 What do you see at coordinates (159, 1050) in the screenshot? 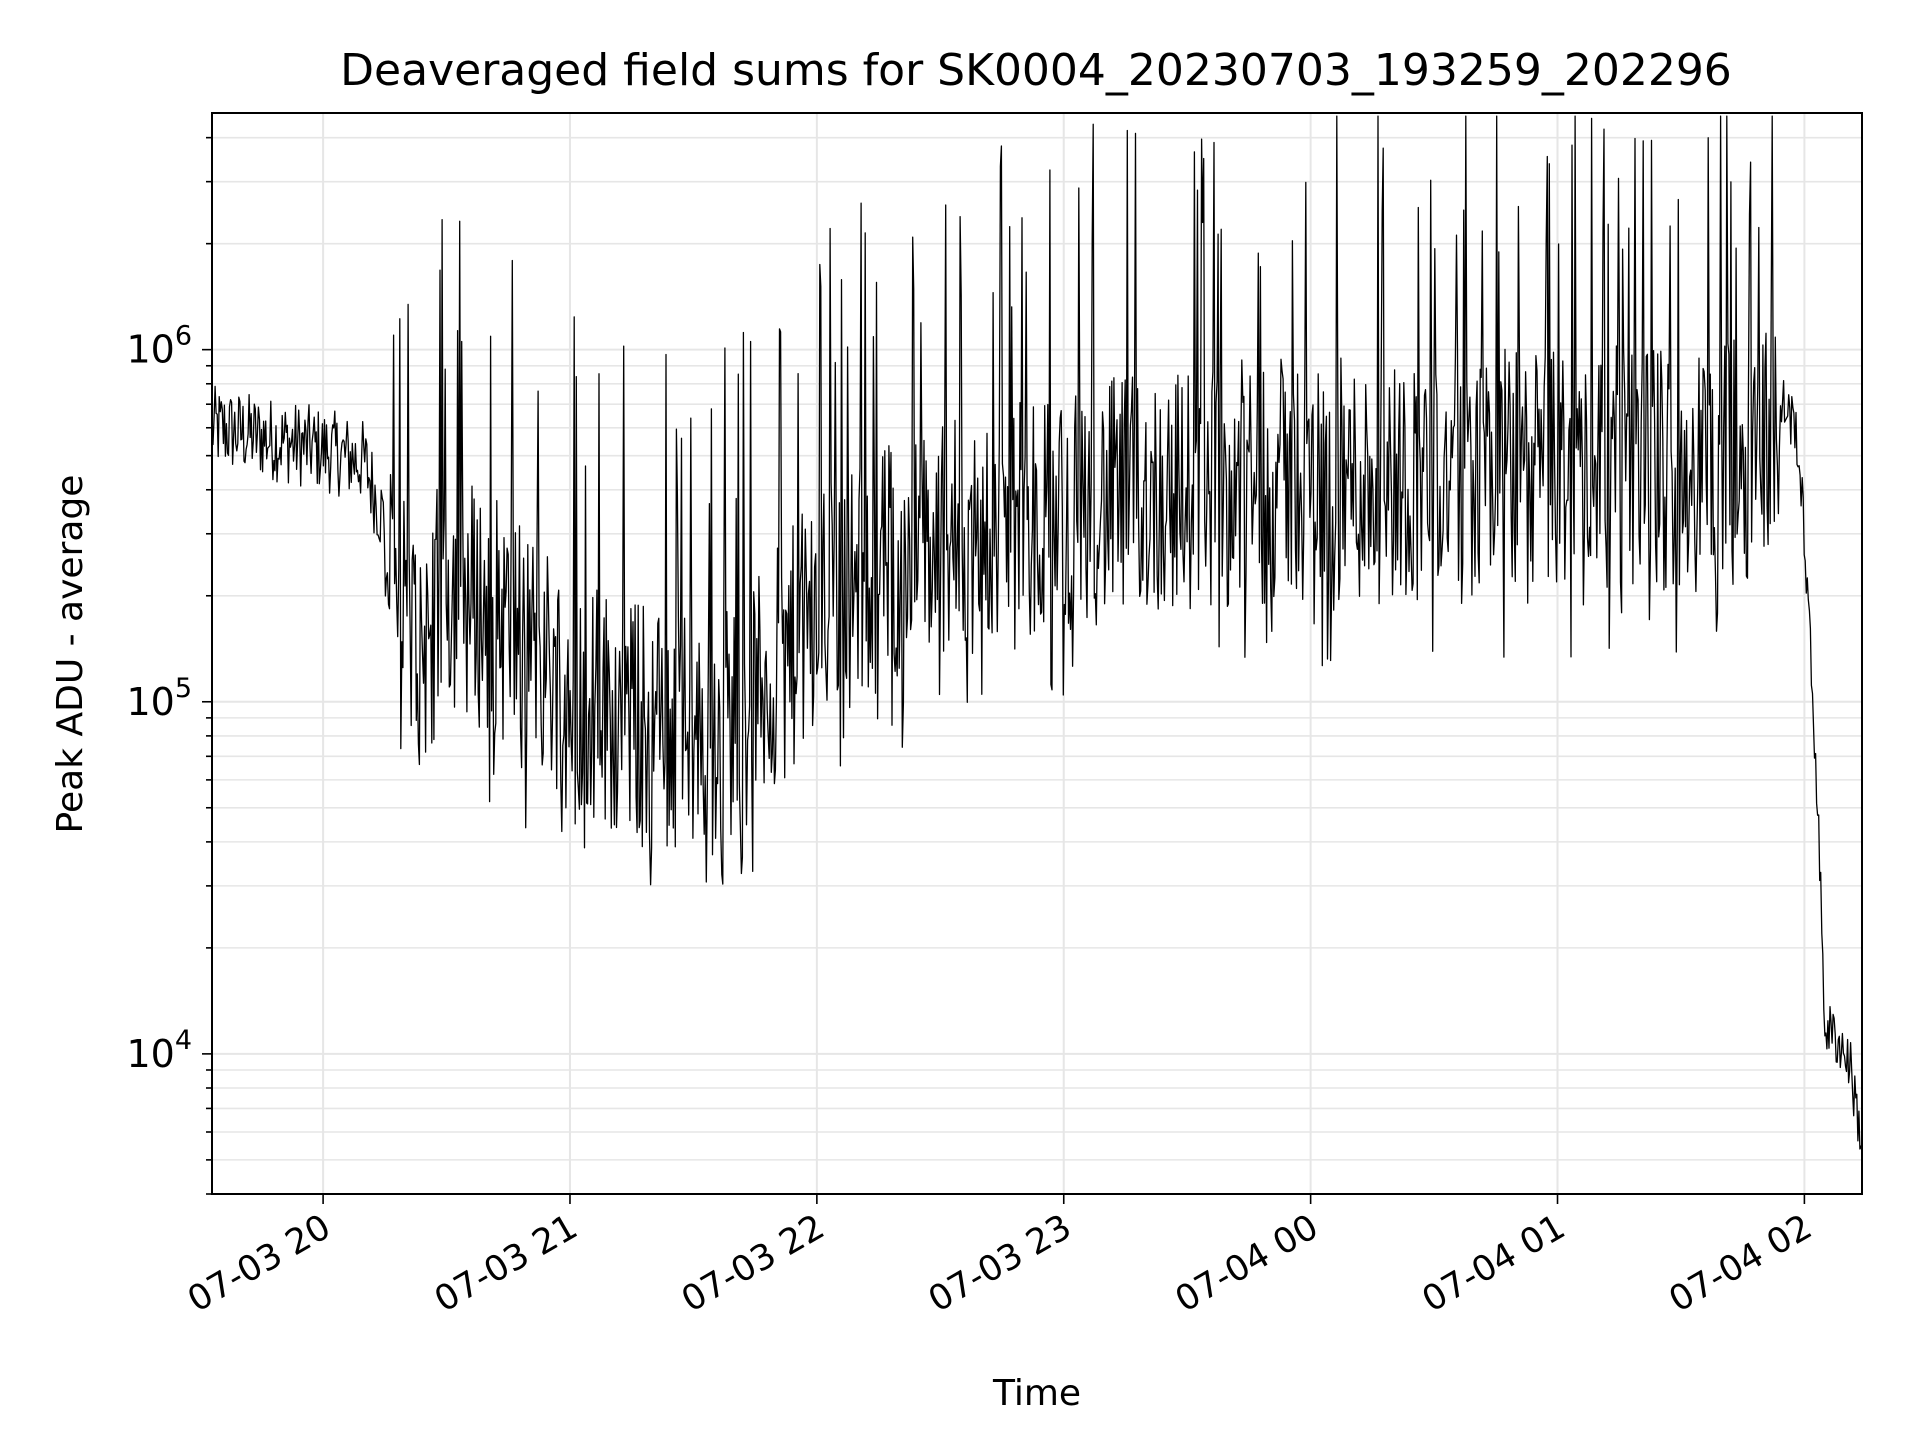
I see `y-tick-label: 10⁴` at bounding box center [159, 1050].